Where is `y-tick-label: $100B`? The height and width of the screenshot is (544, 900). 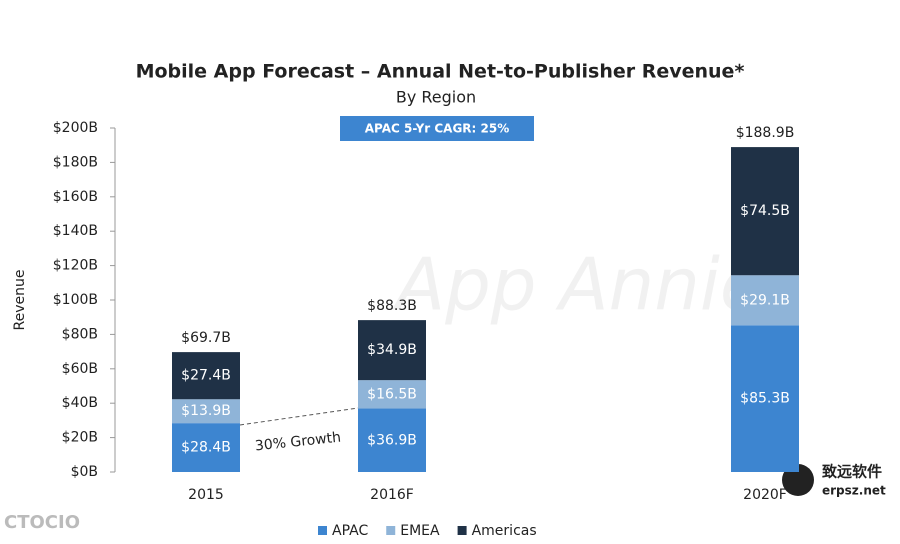 y-tick-label: $100B is located at coordinates (75, 300).